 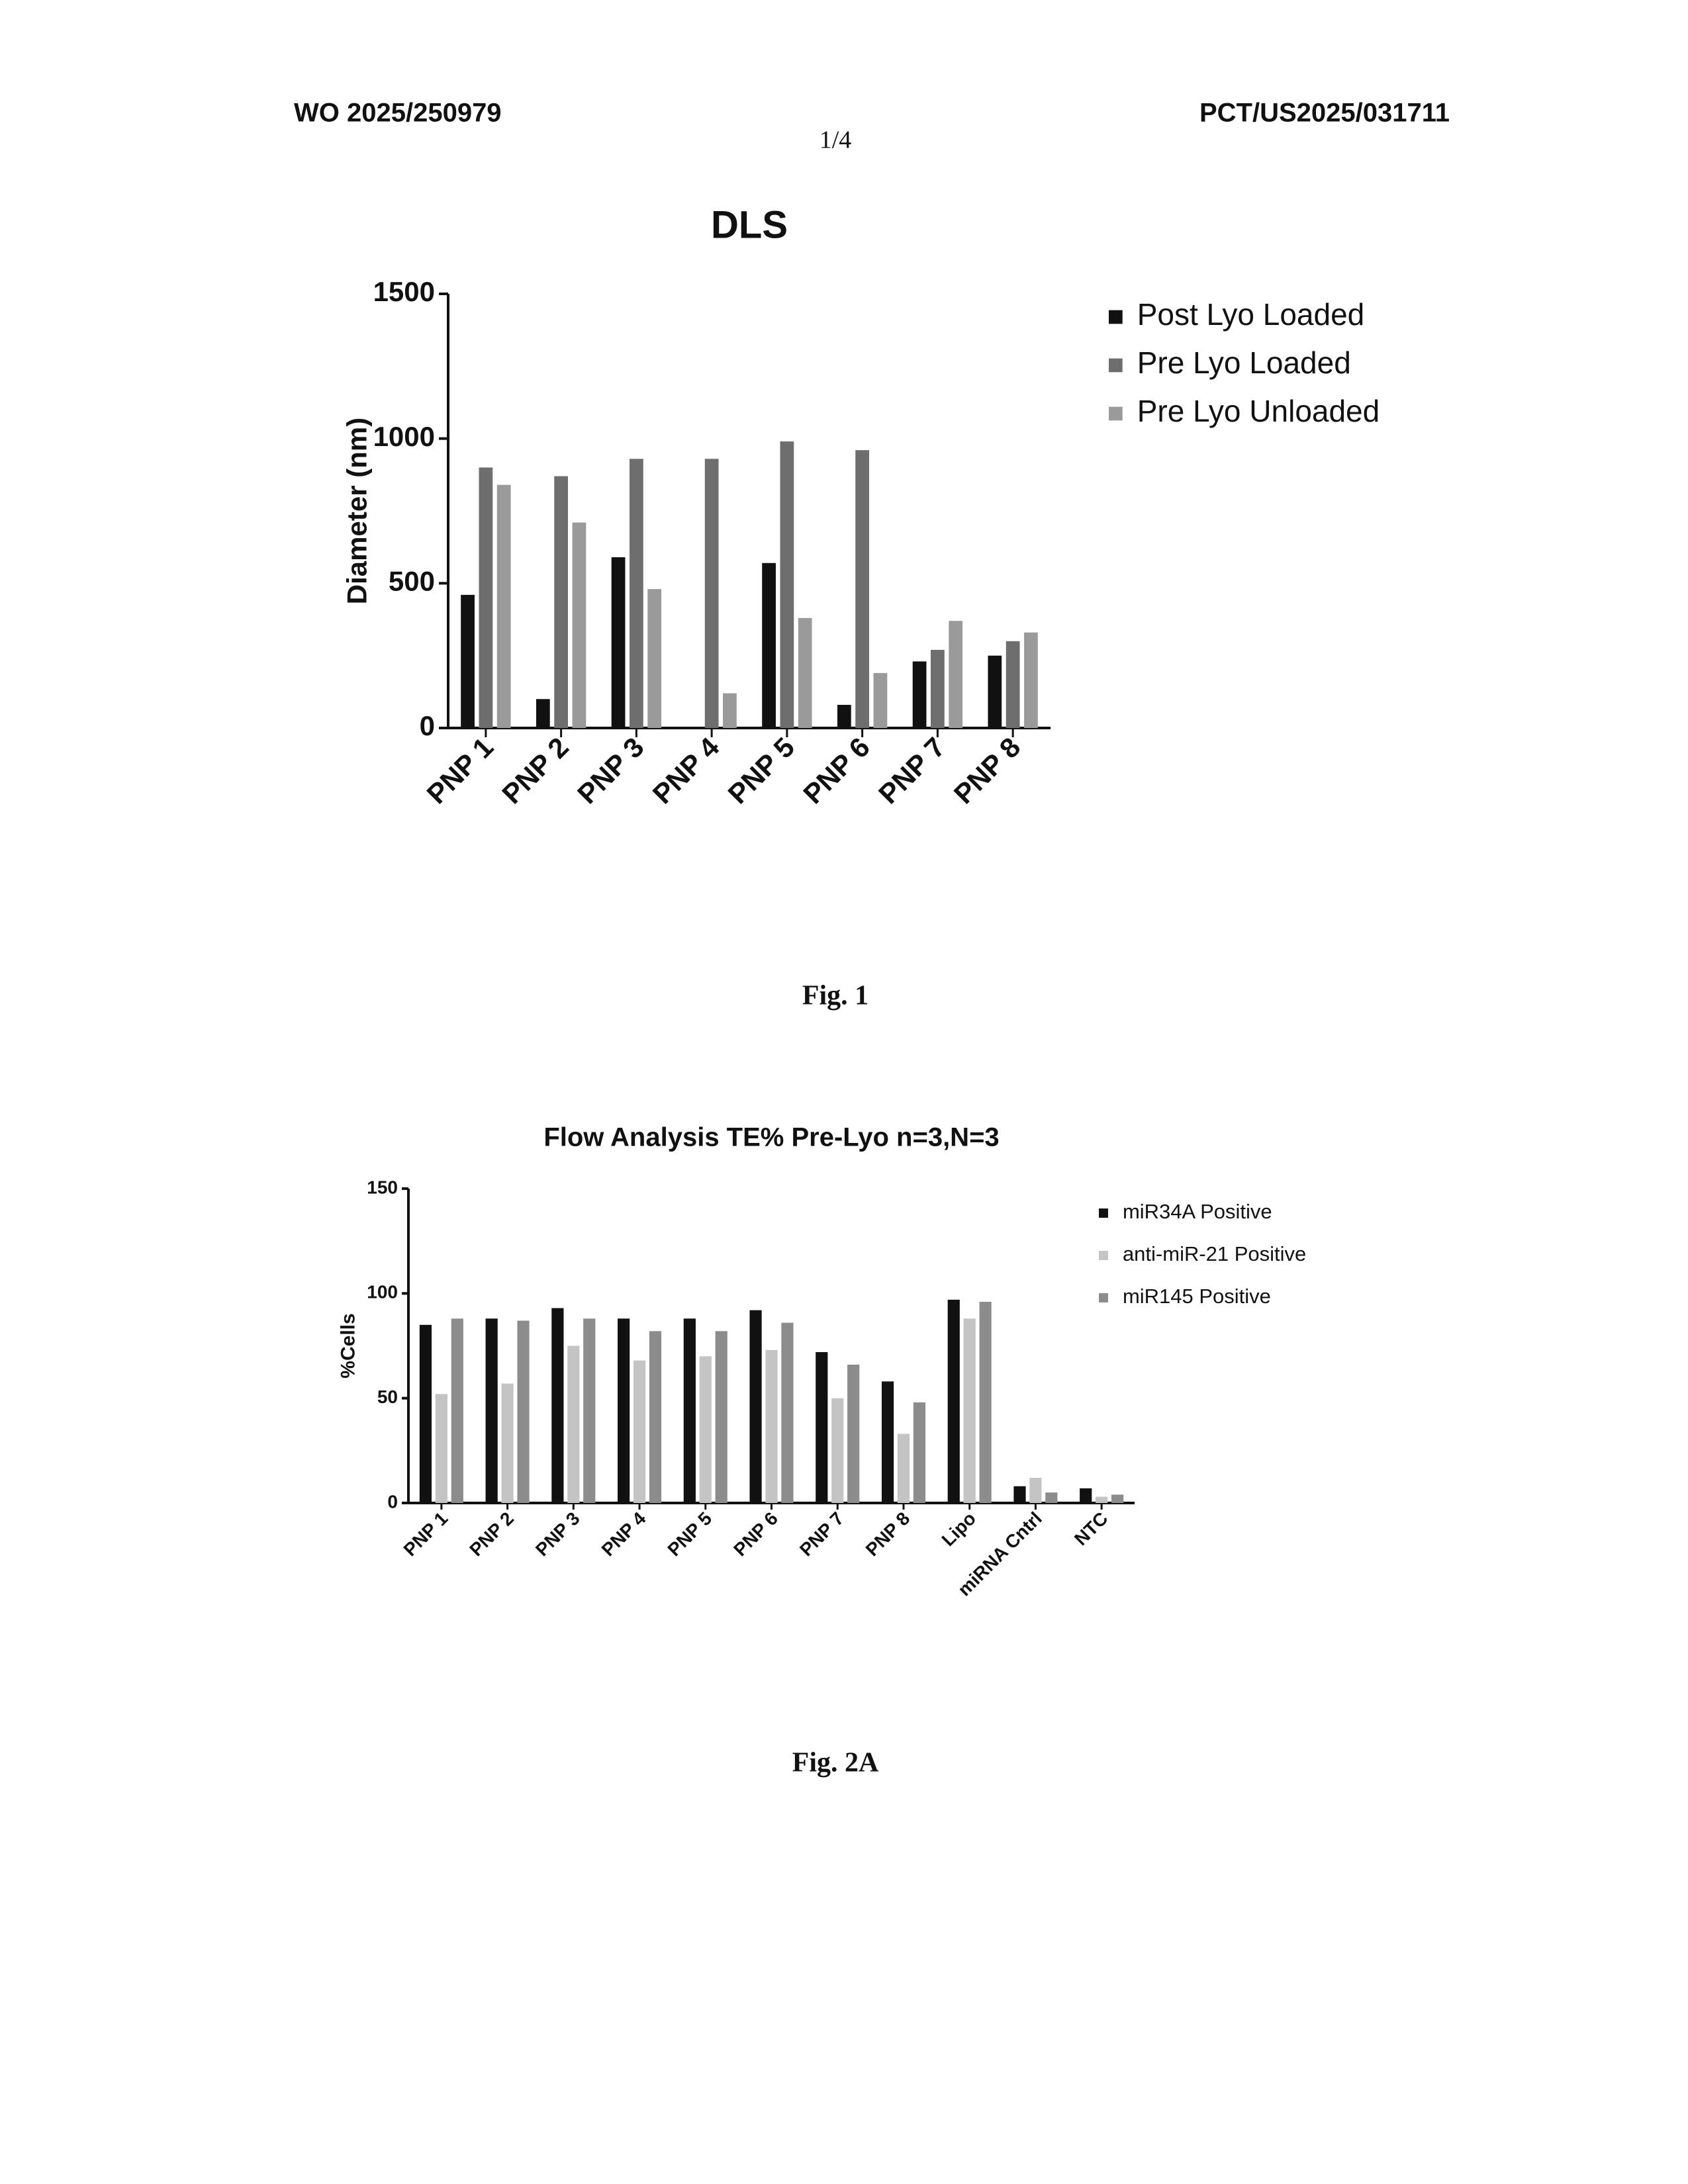 What do you see at coordinates (382, 1292) in the screenshot?
I see `y-tick-label: 100` at bounding box center [382, 1292].